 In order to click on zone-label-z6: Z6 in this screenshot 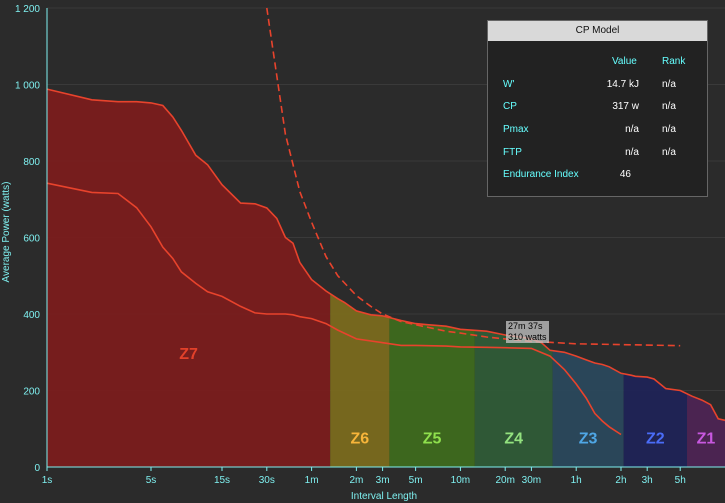, I will do `click(359, 438)`.